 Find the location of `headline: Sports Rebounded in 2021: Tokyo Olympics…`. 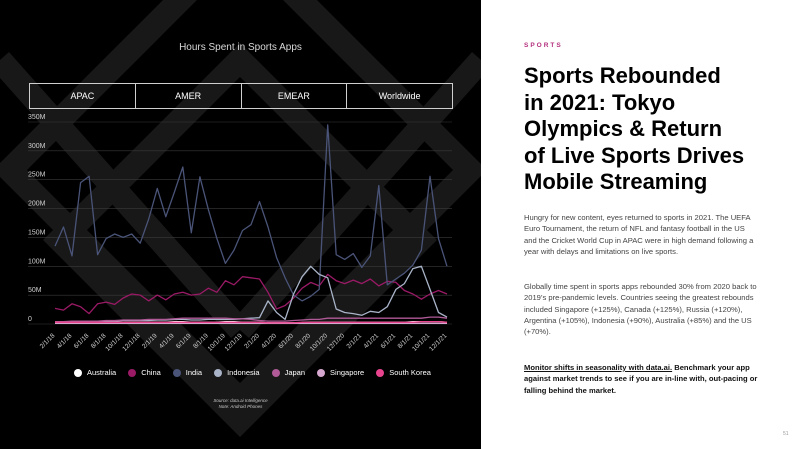

headline: Sports Rebounded in 2021: Tokyo Olympics… is located at coordinates (649, 129).